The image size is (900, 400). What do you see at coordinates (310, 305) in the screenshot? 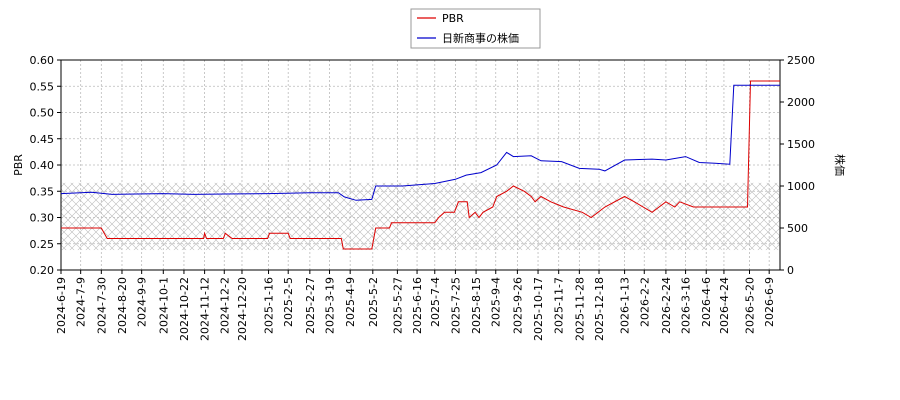
I see `x-tick-label: 2025-2-27` at bounding box center [310, 305].